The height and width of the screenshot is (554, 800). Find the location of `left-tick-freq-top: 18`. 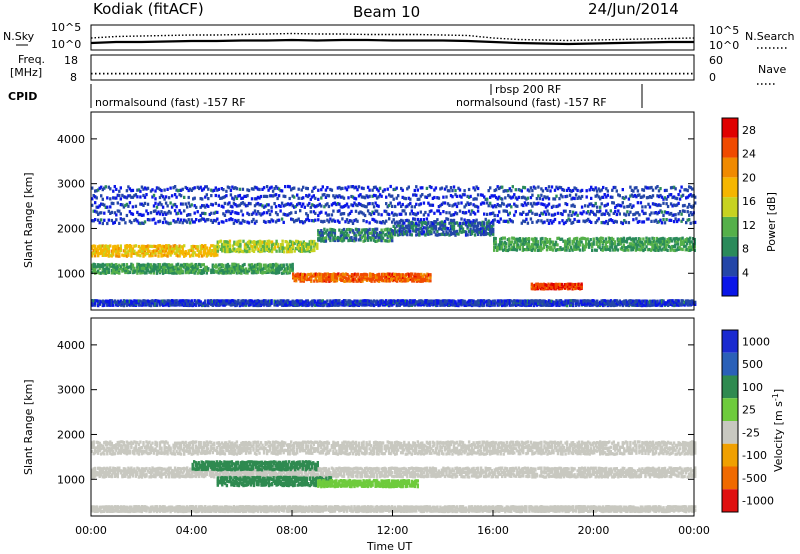

left-tick-freq-top: 18 is located at coordinates (71, 60).